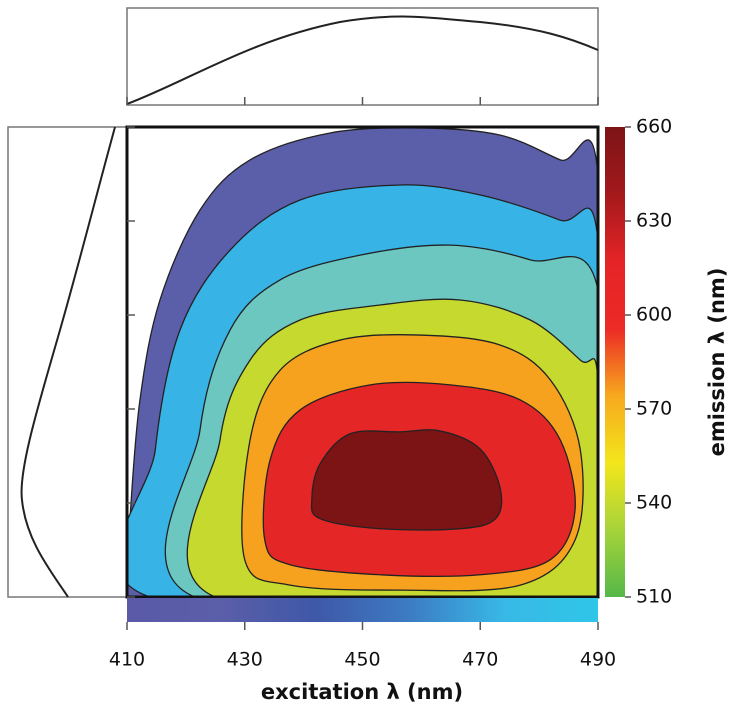  I want to click on x-tick-label: 410, so click(127, 660).